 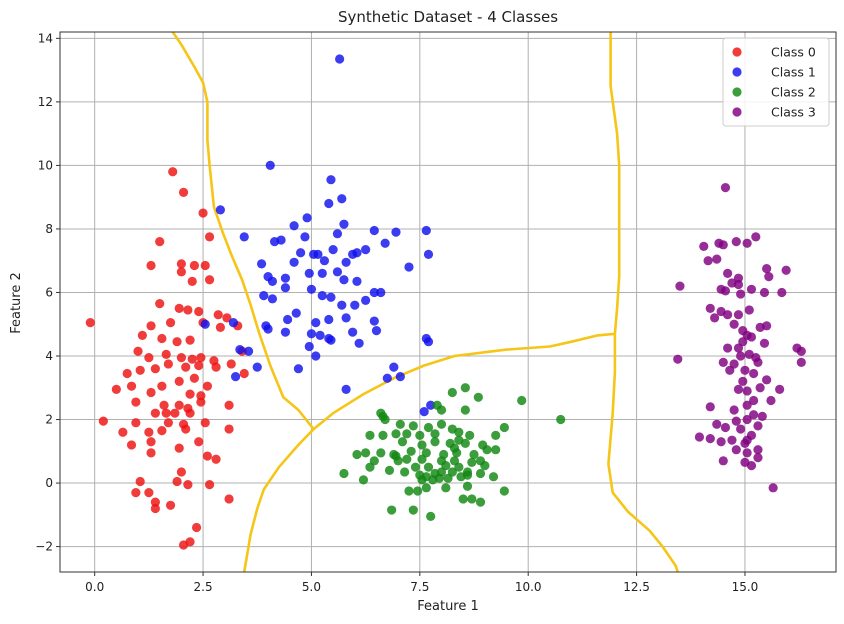 I want to click on legend: Class 0 Class 1 Class 2 Class 3, so click(x=776, y=82).